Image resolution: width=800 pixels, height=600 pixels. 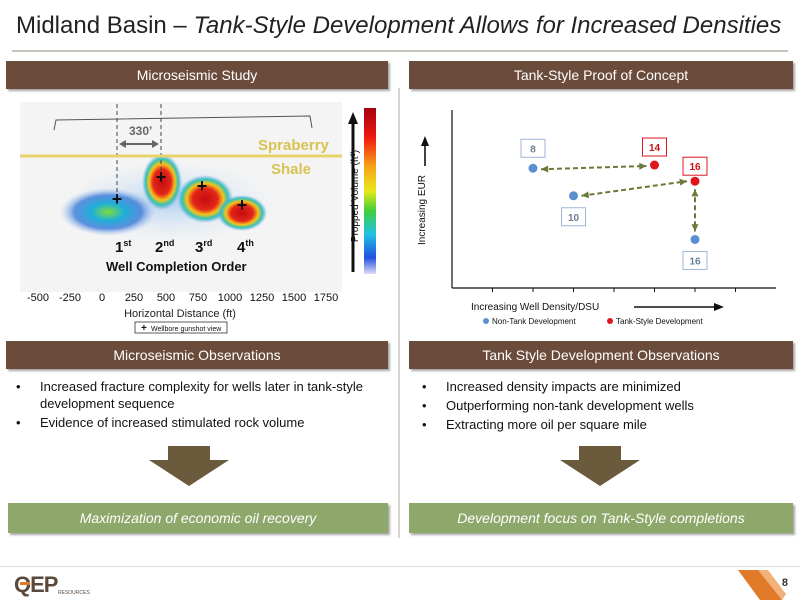 I want to click on data-label: 8, so click(x=533, y=149).